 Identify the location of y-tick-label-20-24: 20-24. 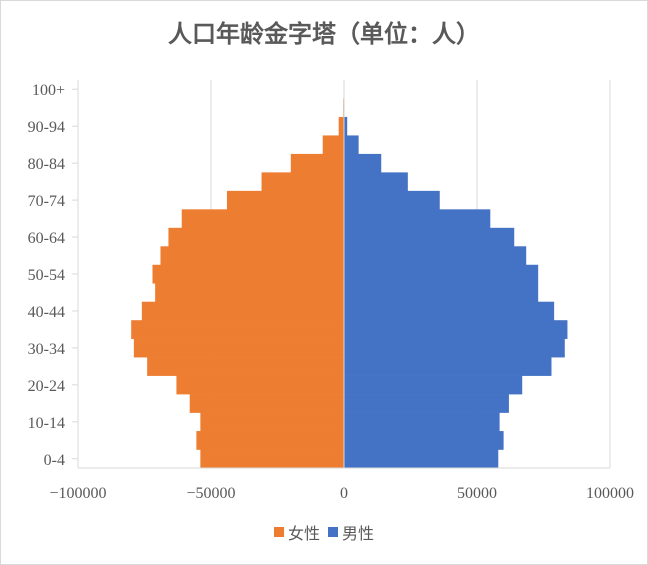
(46, 386).